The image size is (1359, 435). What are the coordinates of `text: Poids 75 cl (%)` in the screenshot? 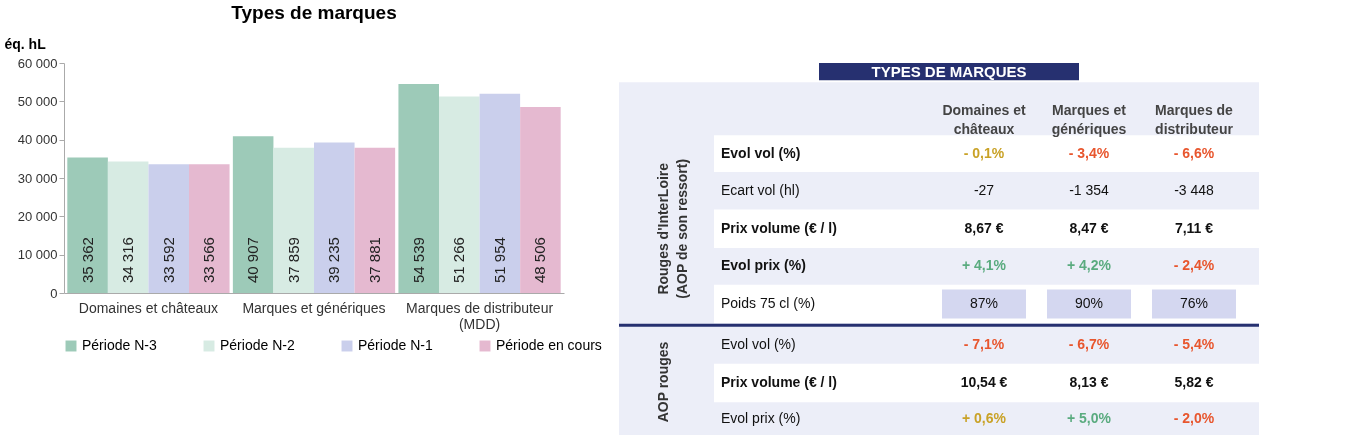 It's located at (768, 302).